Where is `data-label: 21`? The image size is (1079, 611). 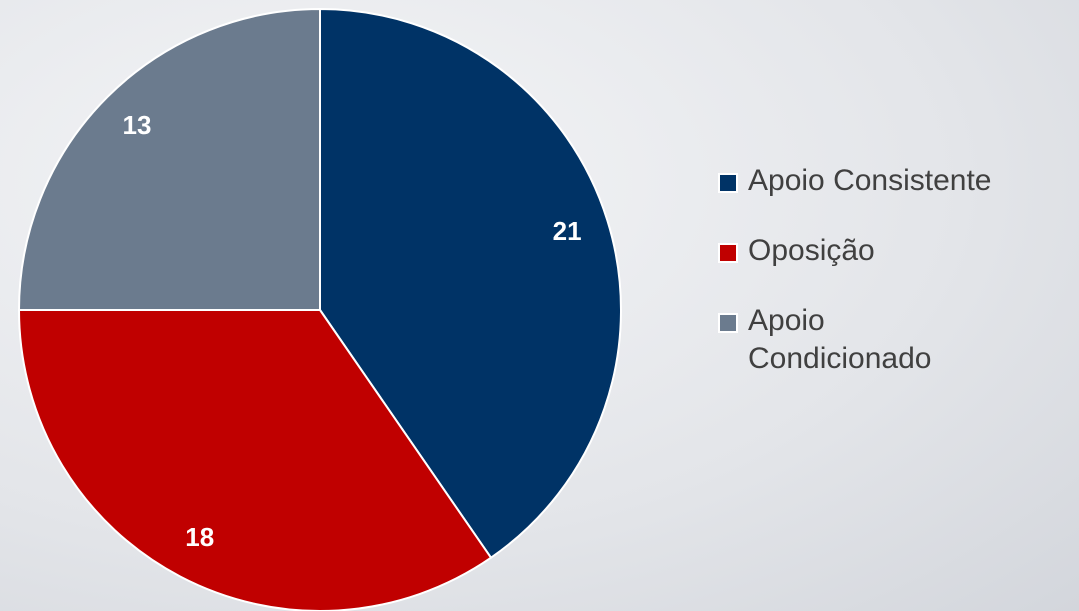
data-label: 21 is located at coordinates (567, 231).